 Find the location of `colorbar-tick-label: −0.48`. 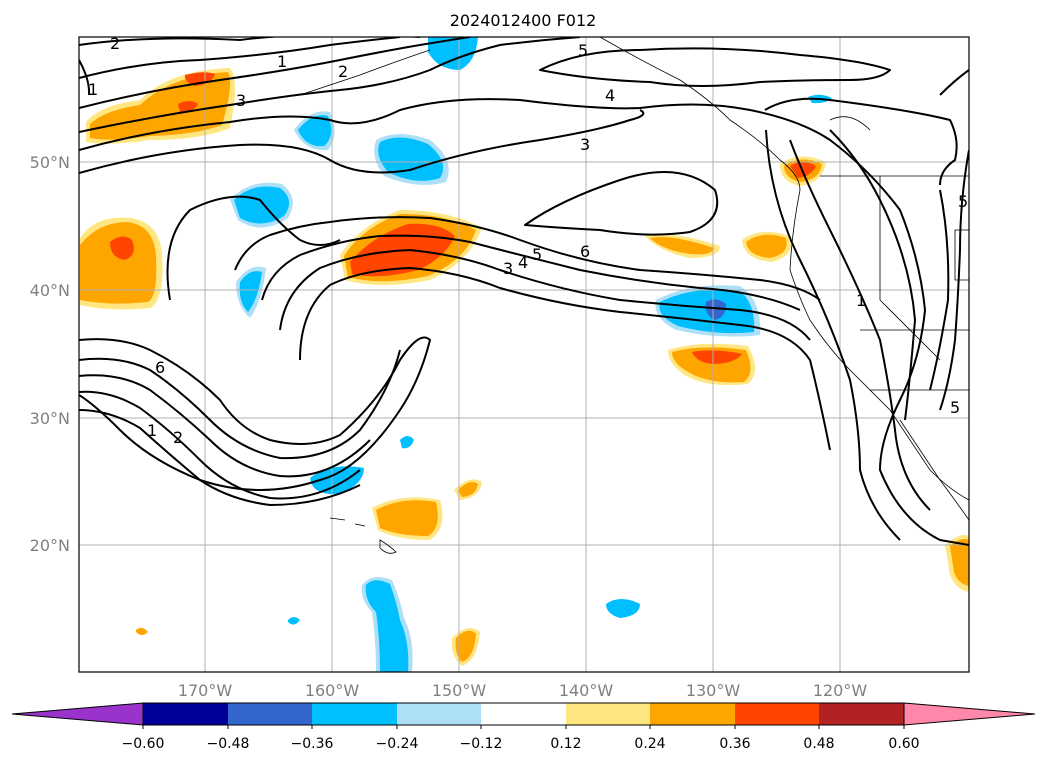

colorbar-tick-label: −0.48 is located at coordinates (228, 744).